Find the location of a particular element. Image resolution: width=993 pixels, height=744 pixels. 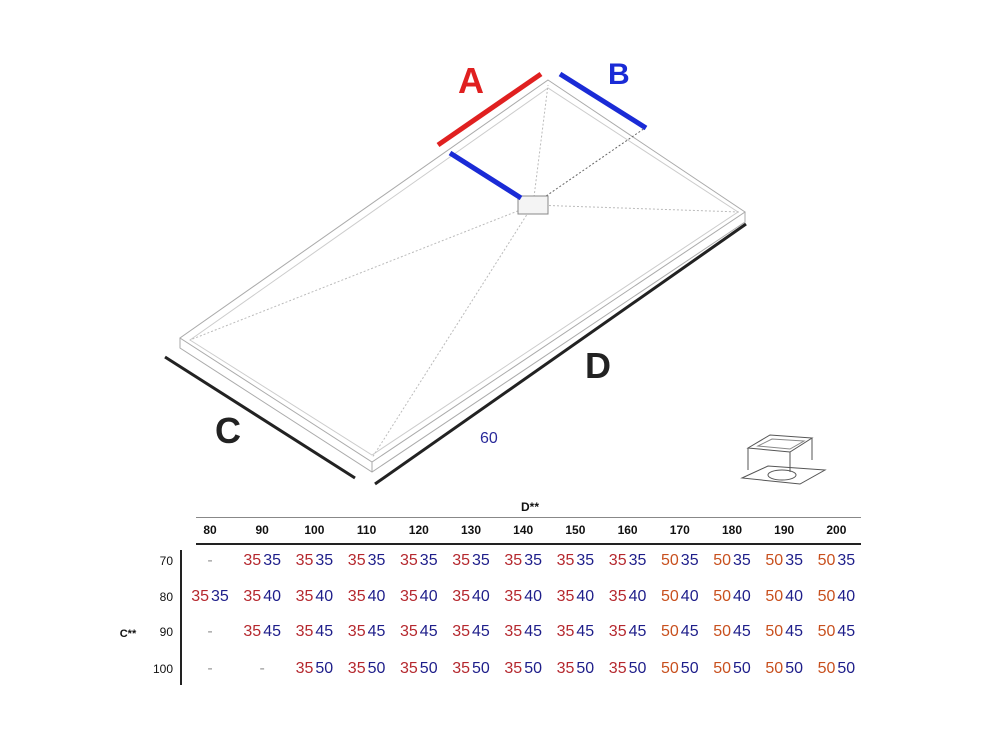

column-header: 130 is located at coordinates (471, 530).